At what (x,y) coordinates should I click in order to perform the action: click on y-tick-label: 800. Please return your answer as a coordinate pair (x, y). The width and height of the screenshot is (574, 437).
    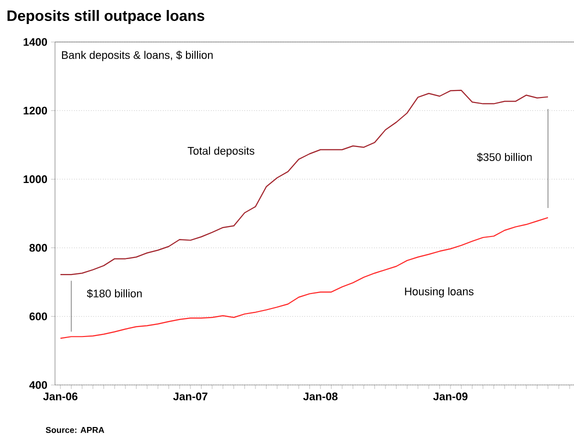
    Looking at the image, I should click on (38, 248).